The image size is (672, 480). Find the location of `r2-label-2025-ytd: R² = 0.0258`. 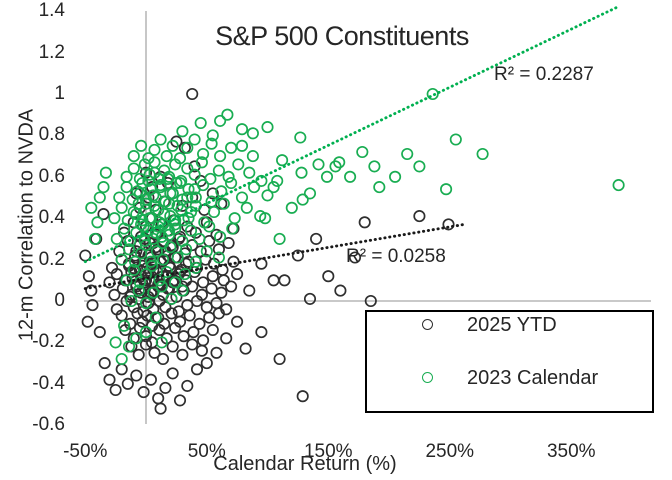

r2-label-2025-ytd: R² = 0.0258 is located at coordinates (396, 256).